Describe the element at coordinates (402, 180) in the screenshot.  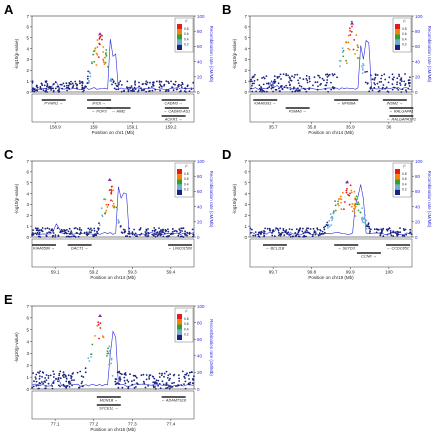
I see `r2-legend: r² 0.80.60.4 0.2` at that location.